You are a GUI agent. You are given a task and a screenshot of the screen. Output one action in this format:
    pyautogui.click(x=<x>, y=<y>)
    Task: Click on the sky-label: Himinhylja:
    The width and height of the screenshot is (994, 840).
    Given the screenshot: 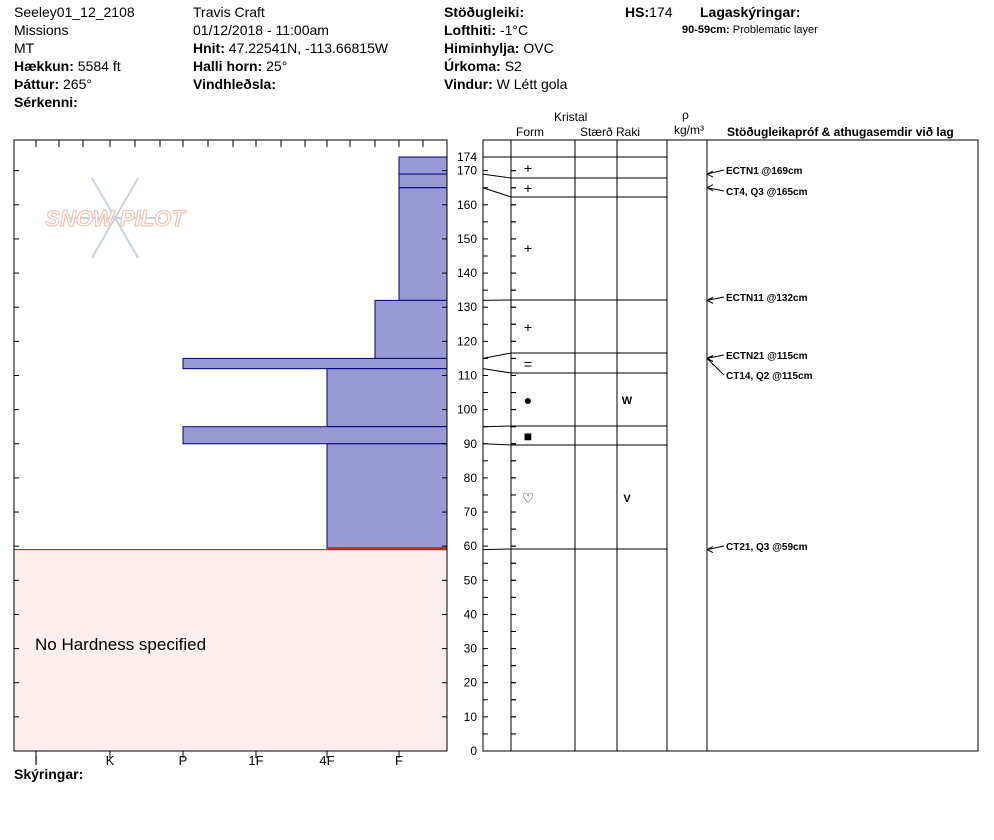 What is the action you would take?
    pyautogui.click(x=482, y=48)
    